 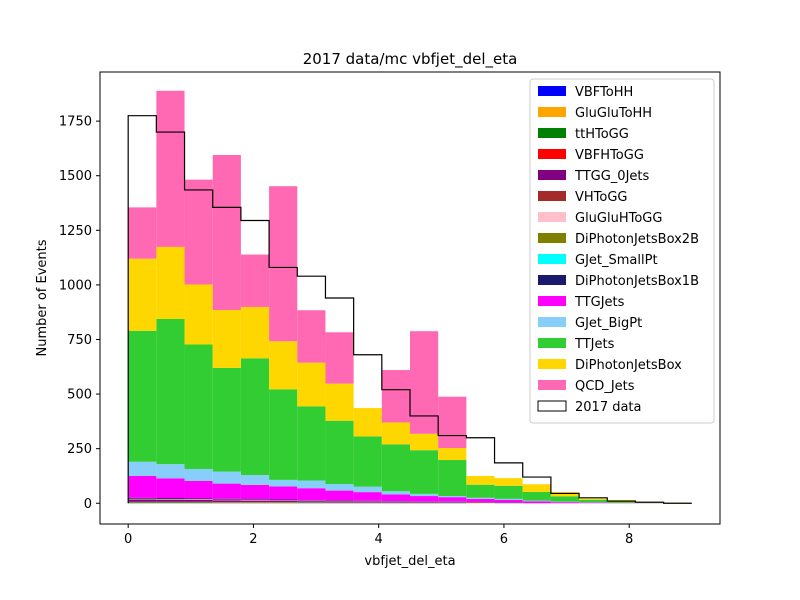 What do you see at coordinates (378, 535) in the screenshot?
I see `x-axis-ticks: 0 2 4 6 8` at bounding box center [378, 535].